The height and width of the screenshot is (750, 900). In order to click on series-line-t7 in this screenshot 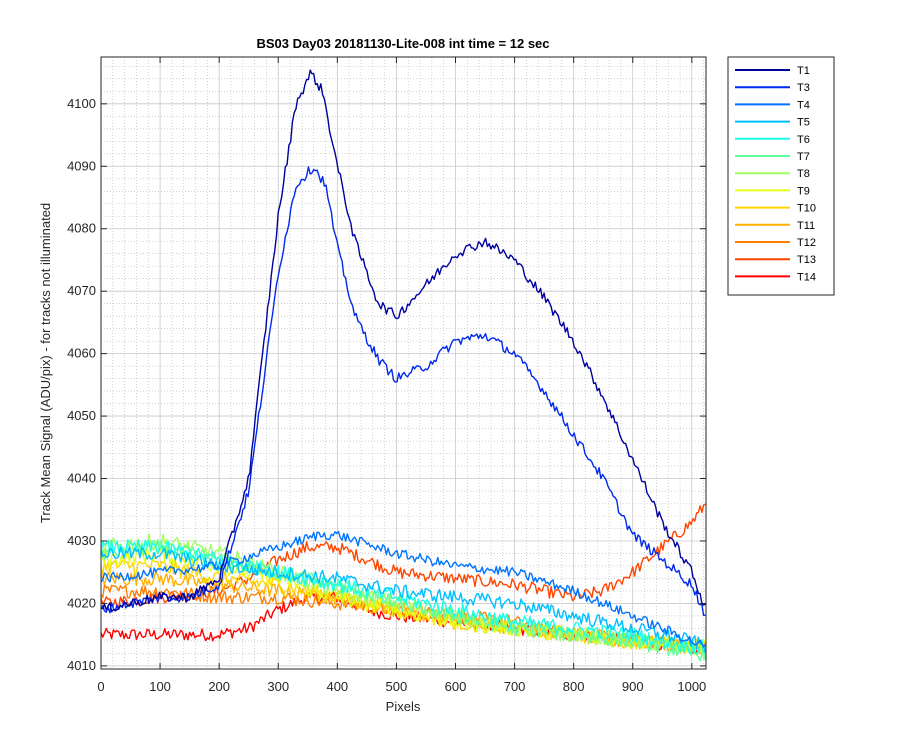, I will do `click(403, 600)`.